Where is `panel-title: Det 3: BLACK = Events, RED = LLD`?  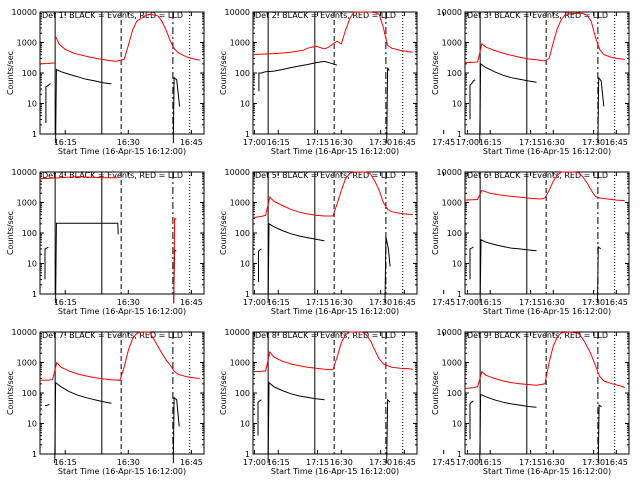 panel-title: Det 3: BLACK = Events, RED = LLD is located at coordinates (537, 15).